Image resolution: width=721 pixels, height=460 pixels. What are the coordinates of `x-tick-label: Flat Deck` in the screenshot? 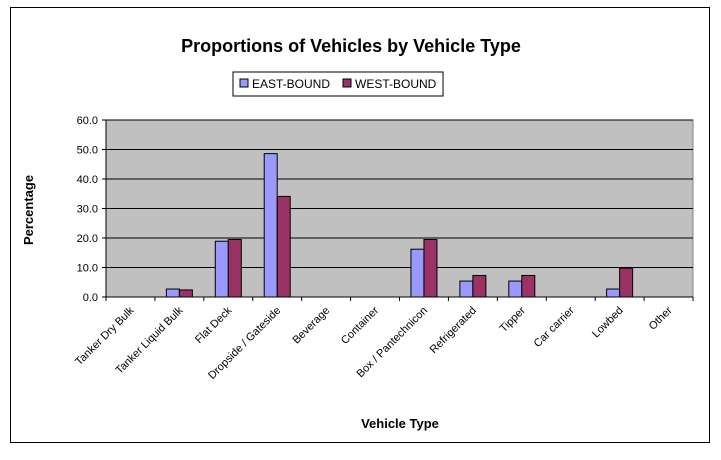 It's located at (214, 325).